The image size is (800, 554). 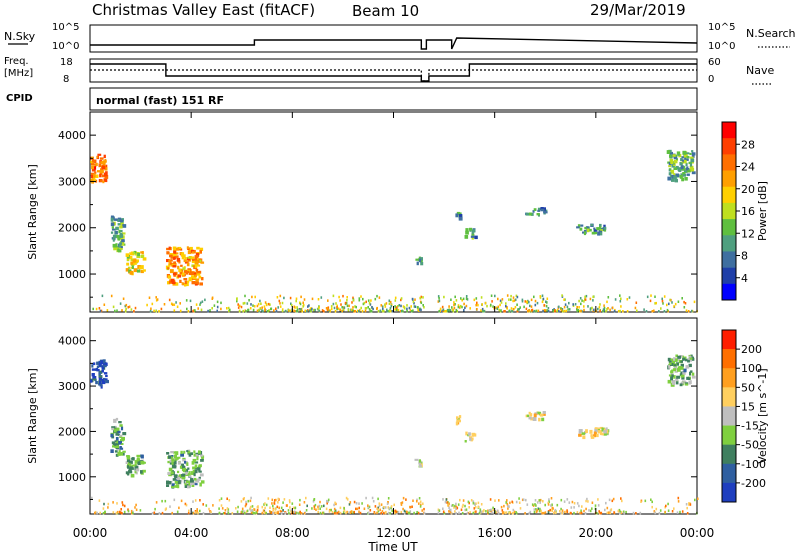 What do you see at coordinates (393, 72) in the screenshot?
I see `freq-trace` at bounding box center [393, 72].